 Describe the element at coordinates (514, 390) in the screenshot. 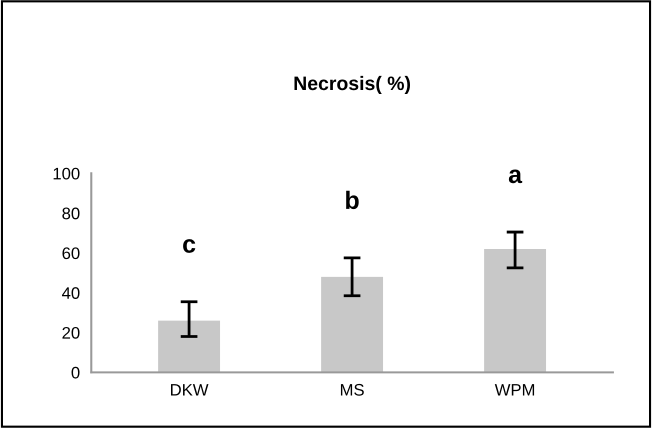

I see `x-tick-label: WPM` at that location.